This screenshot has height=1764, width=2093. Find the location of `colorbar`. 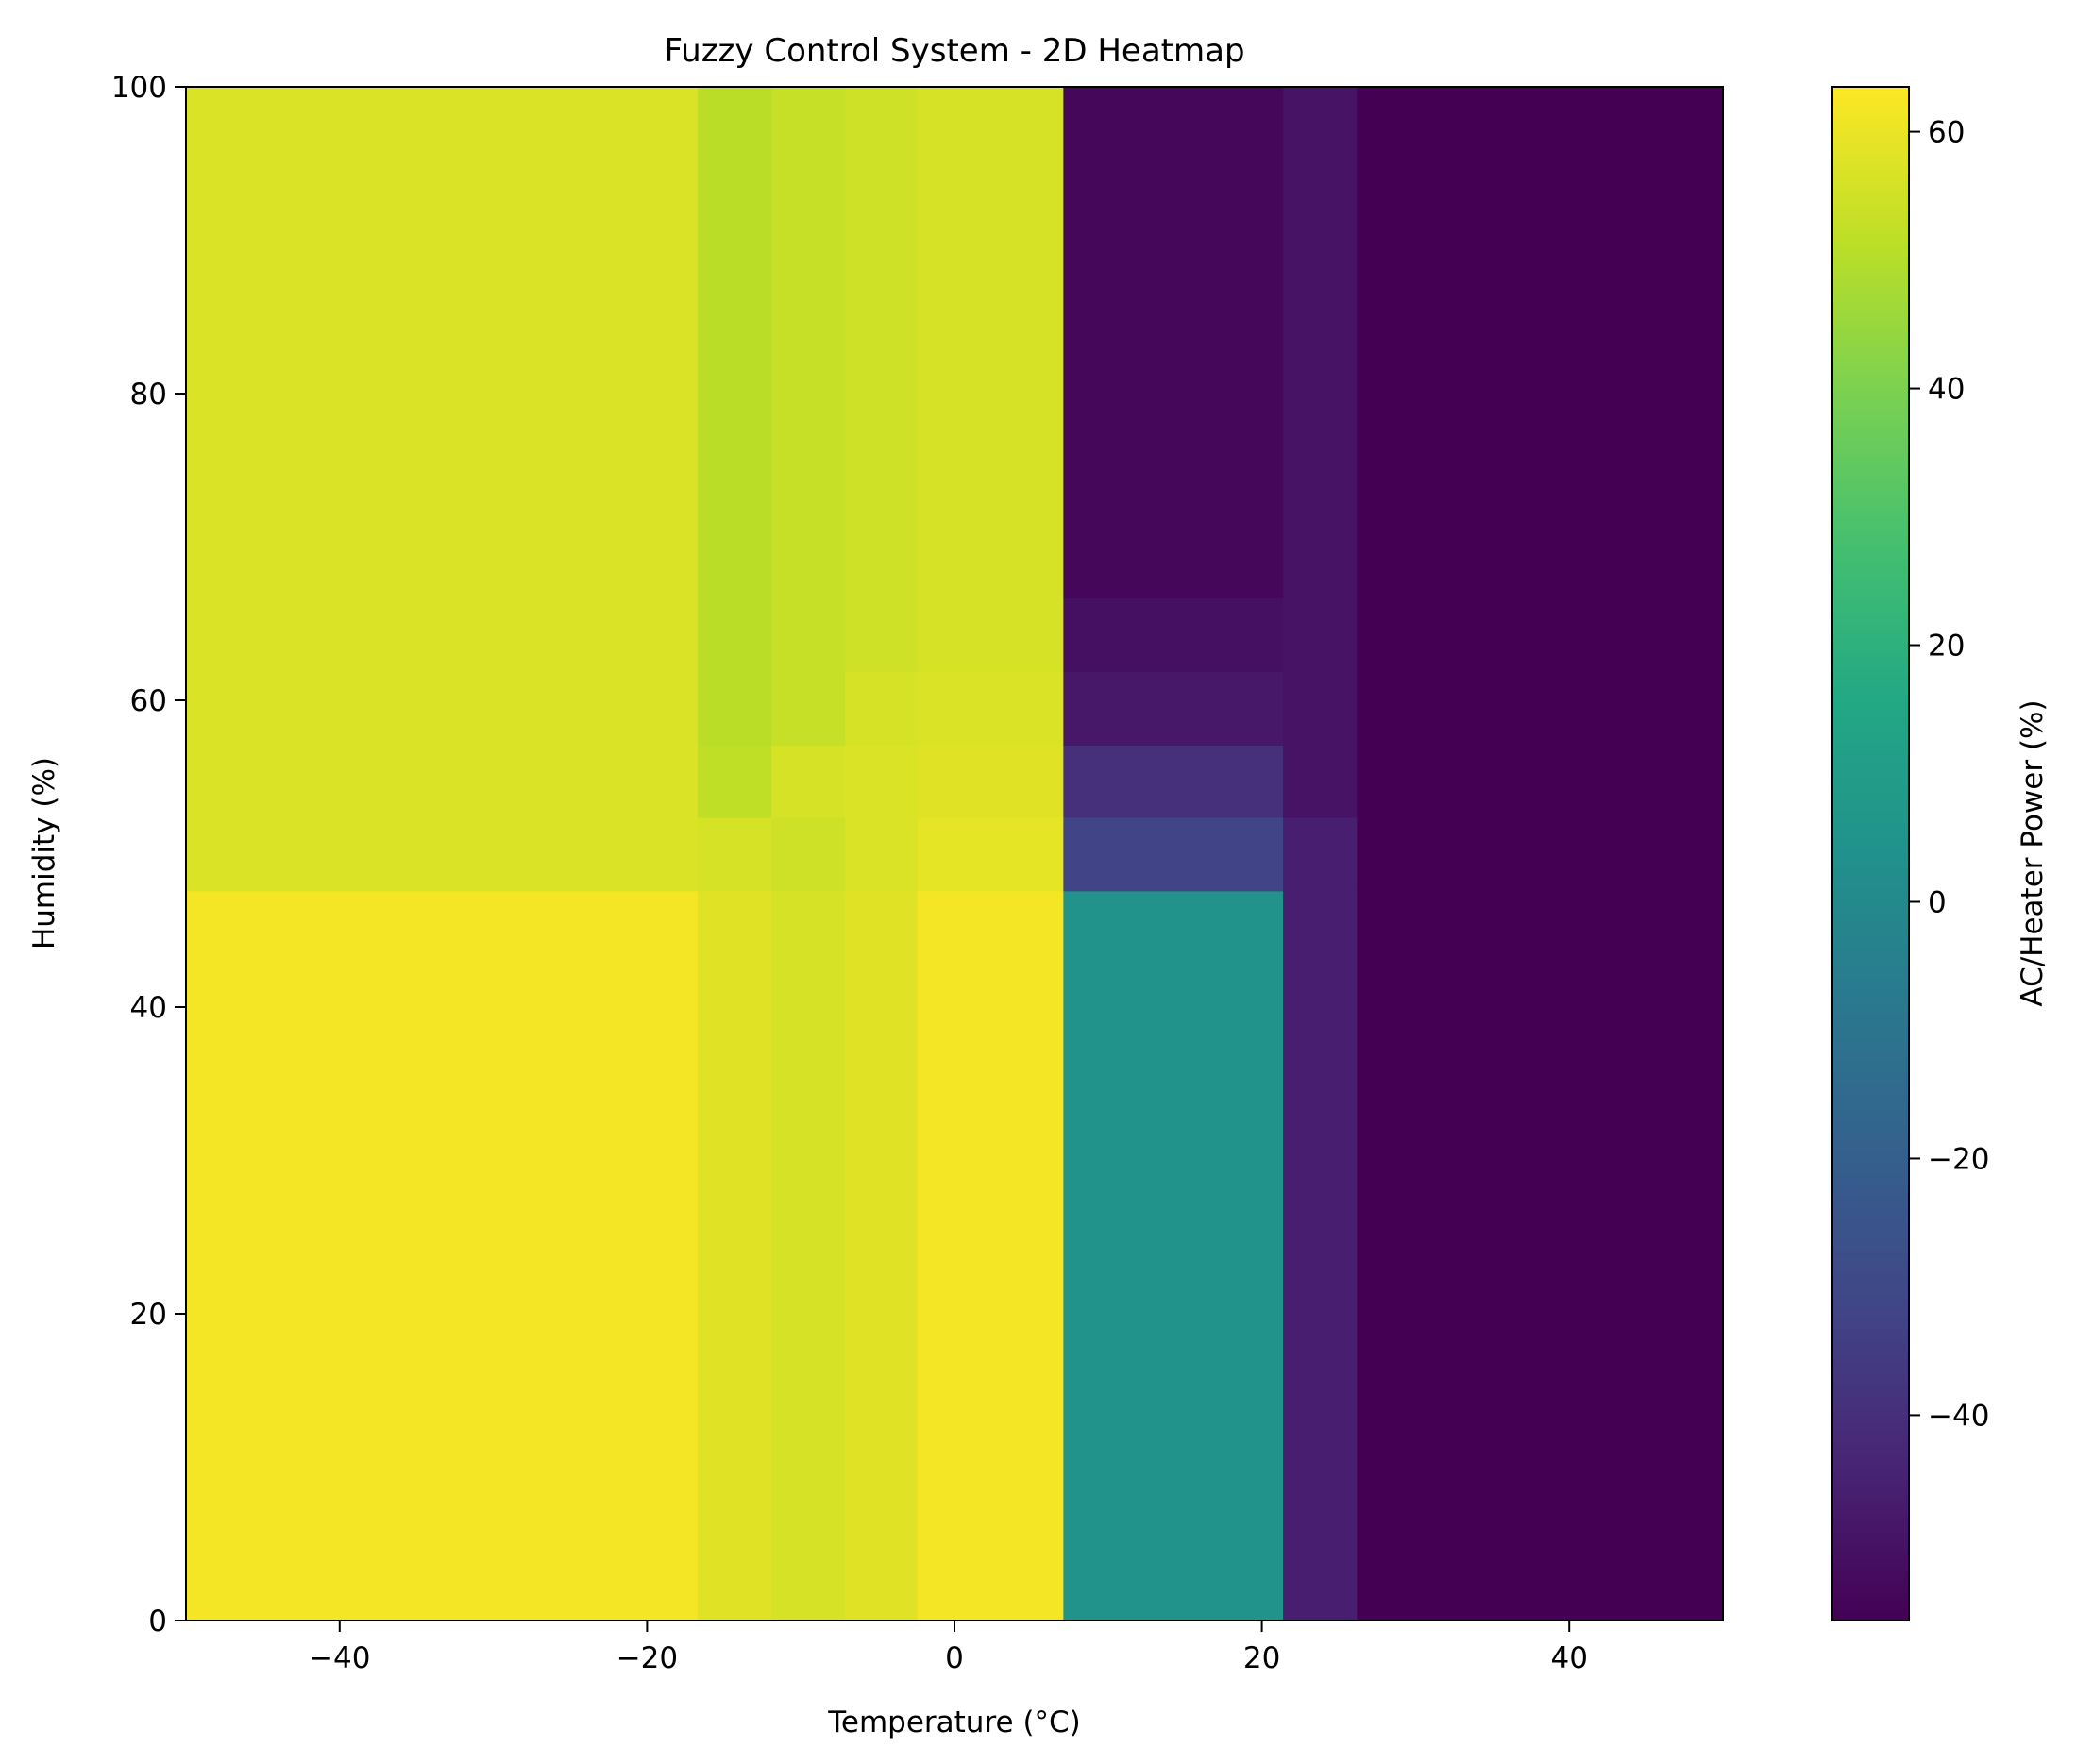

colorbar is located at coordinates (1871, 853).